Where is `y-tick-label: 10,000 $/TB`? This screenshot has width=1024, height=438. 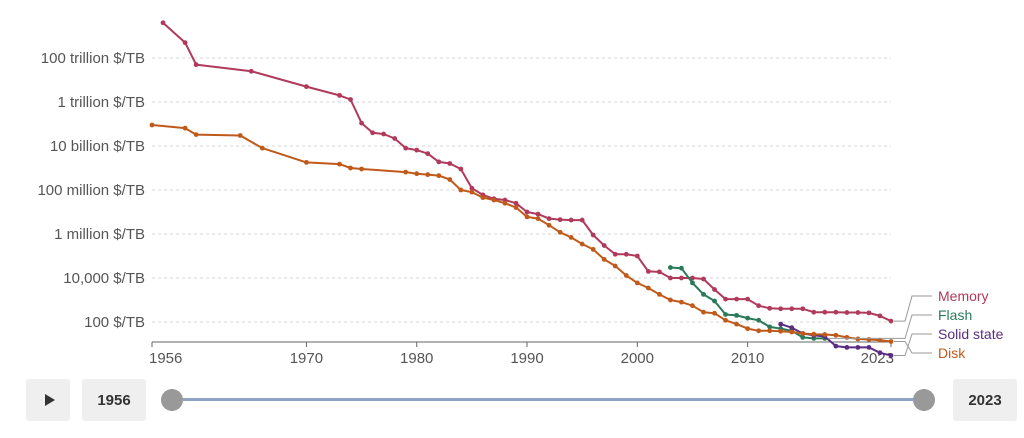
y-tick-label: 10,000 $/TB is located at coordinates (104, 278).